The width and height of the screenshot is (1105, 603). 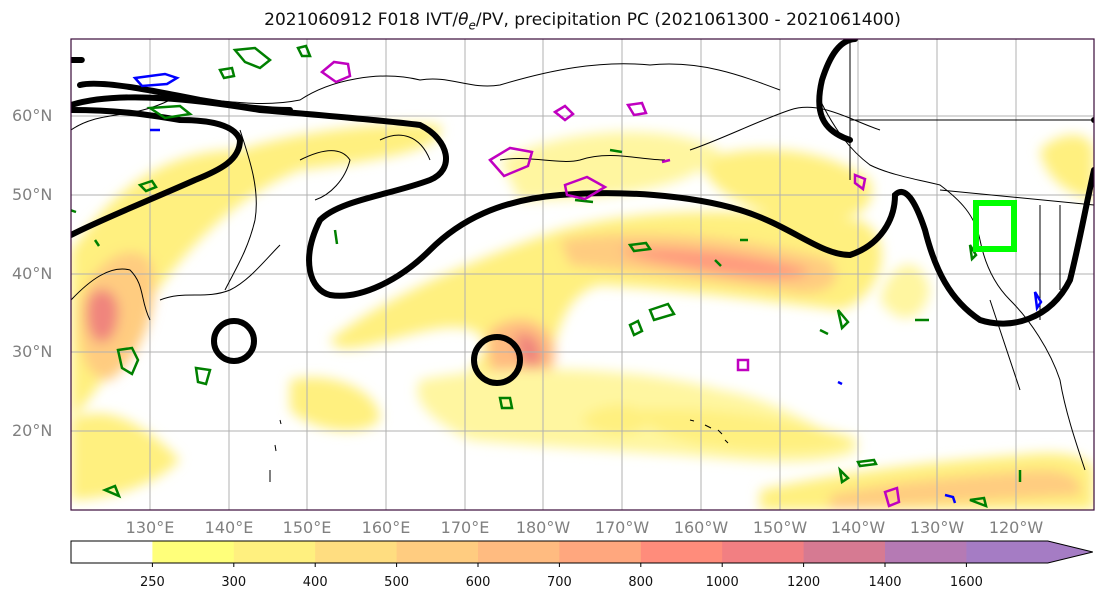 I want to click on lon-label-180w: 180°W, so click(x=543, y=527).